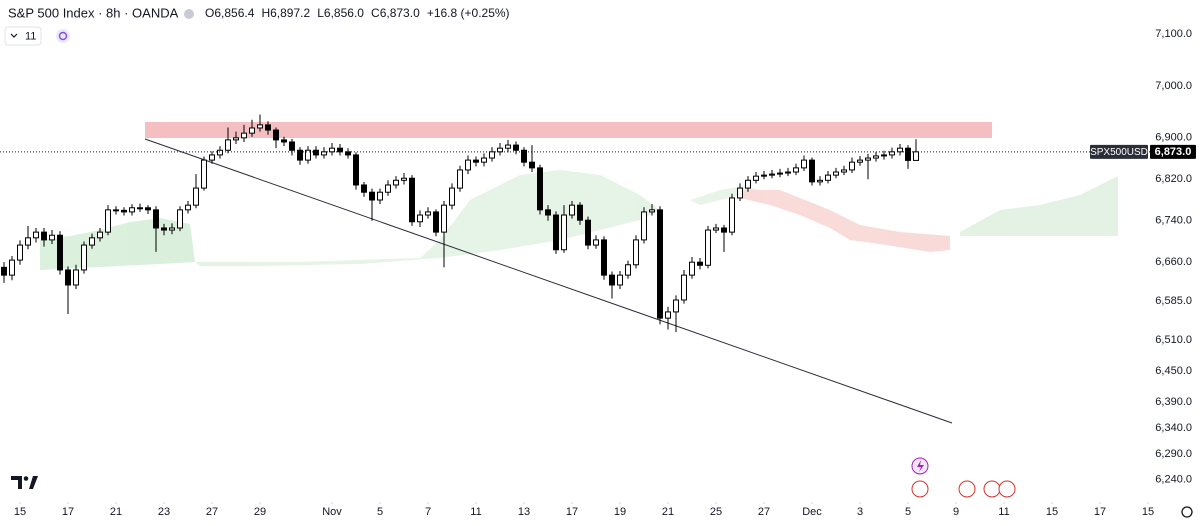 Image resolution: width=1200 pixels, height=526 pixels. I want to click on symbol-tag-box, so click(1119, 151).